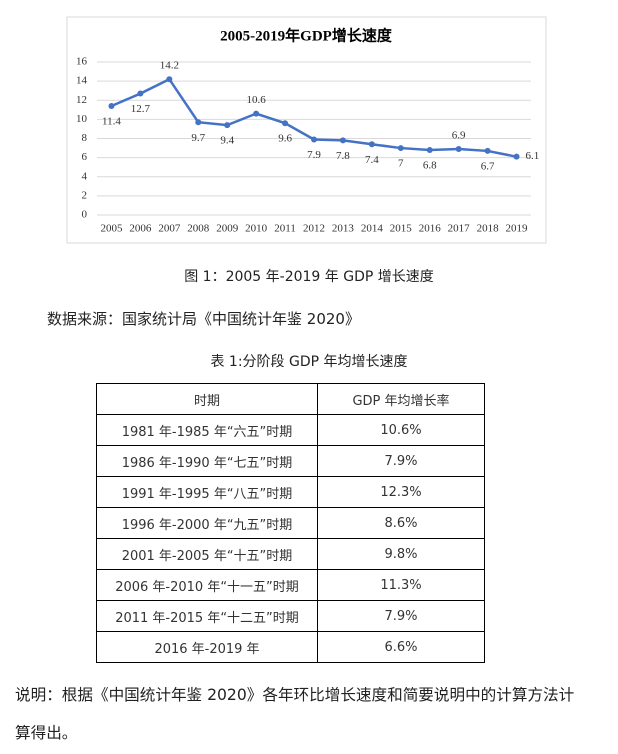 Image resolution: width=618 pixels, height=754 pixels. I want to click on y-tick-label: 6, so click(85, 157).